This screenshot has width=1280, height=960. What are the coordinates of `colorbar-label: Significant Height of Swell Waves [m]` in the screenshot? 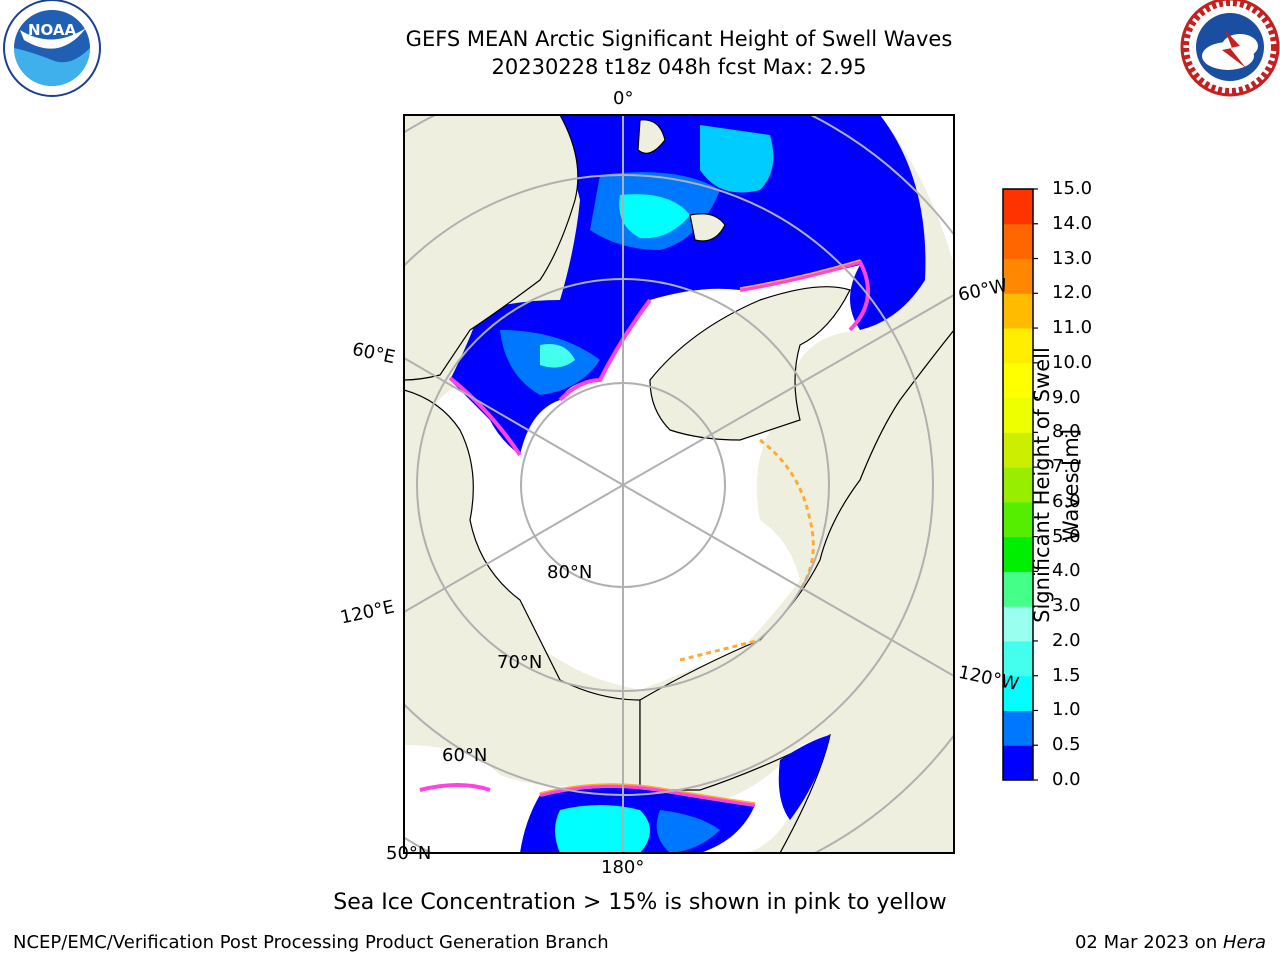 It's located at (1058, 485).